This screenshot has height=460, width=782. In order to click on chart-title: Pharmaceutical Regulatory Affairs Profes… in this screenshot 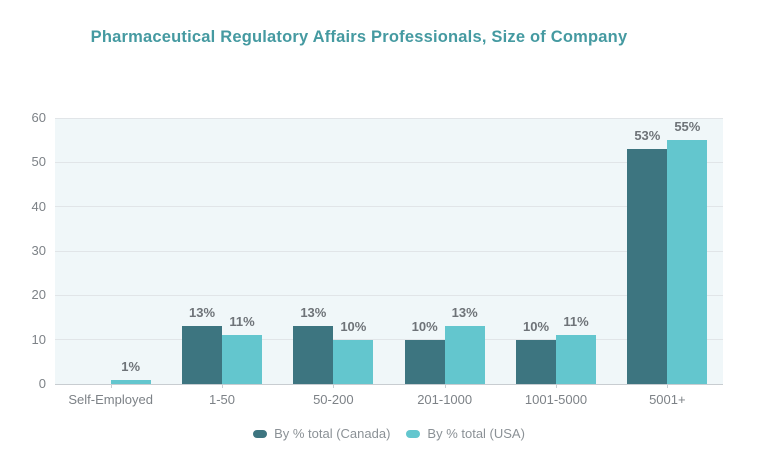, I will do `click(359, 37)`.